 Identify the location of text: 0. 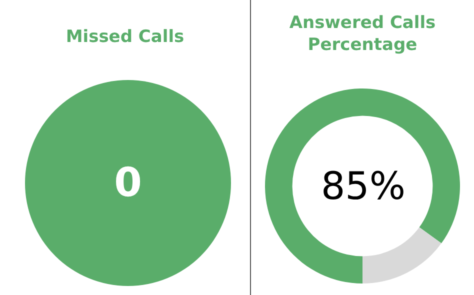
(128, 183).